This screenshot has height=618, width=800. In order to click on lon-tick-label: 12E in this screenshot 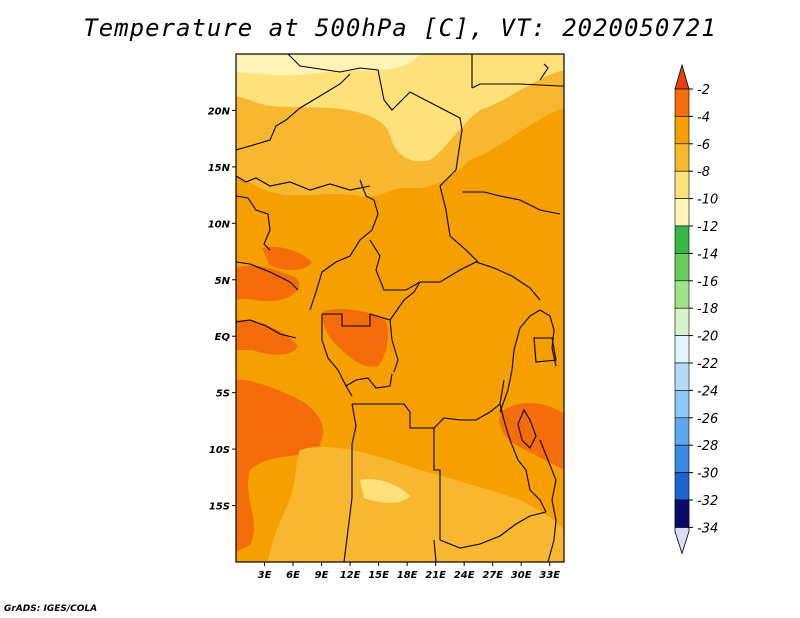, I will do `click(350, 575)`.